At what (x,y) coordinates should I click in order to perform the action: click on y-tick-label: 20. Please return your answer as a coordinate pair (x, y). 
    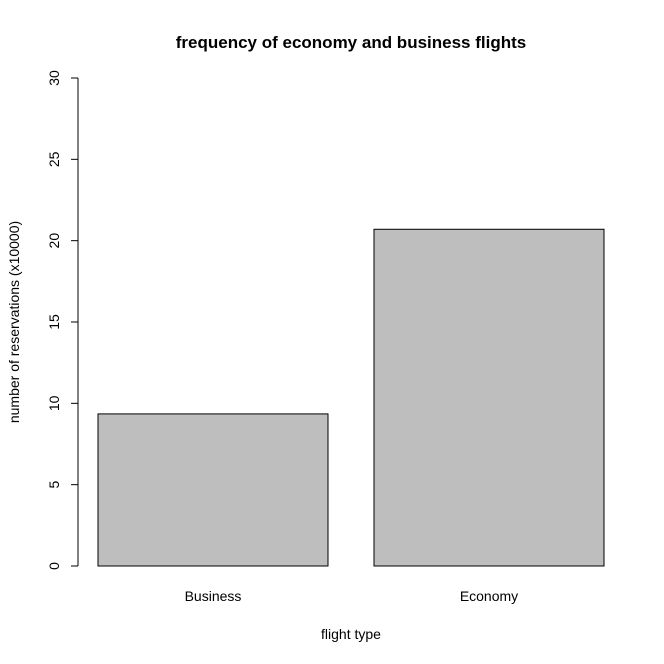
    Looking at the image, I should click on (54, 241).